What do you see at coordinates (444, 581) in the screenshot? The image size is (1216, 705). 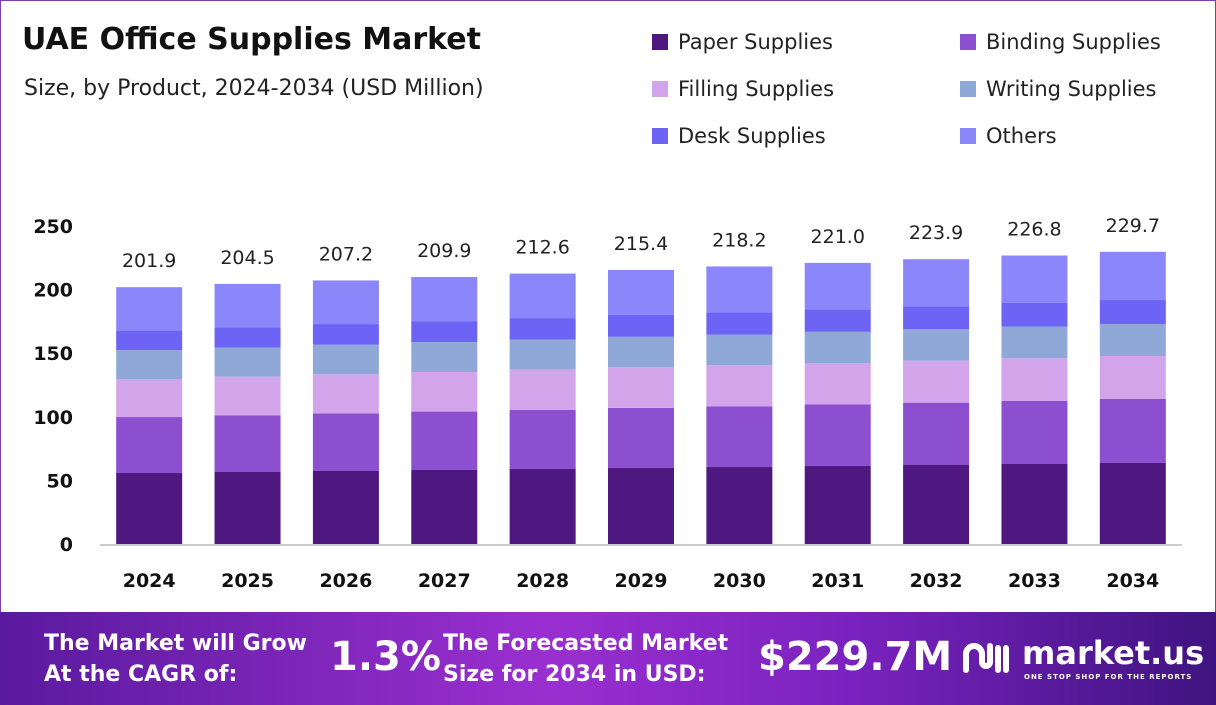 I see `x-tick-label: 2027` at bounding box center [444, 581].